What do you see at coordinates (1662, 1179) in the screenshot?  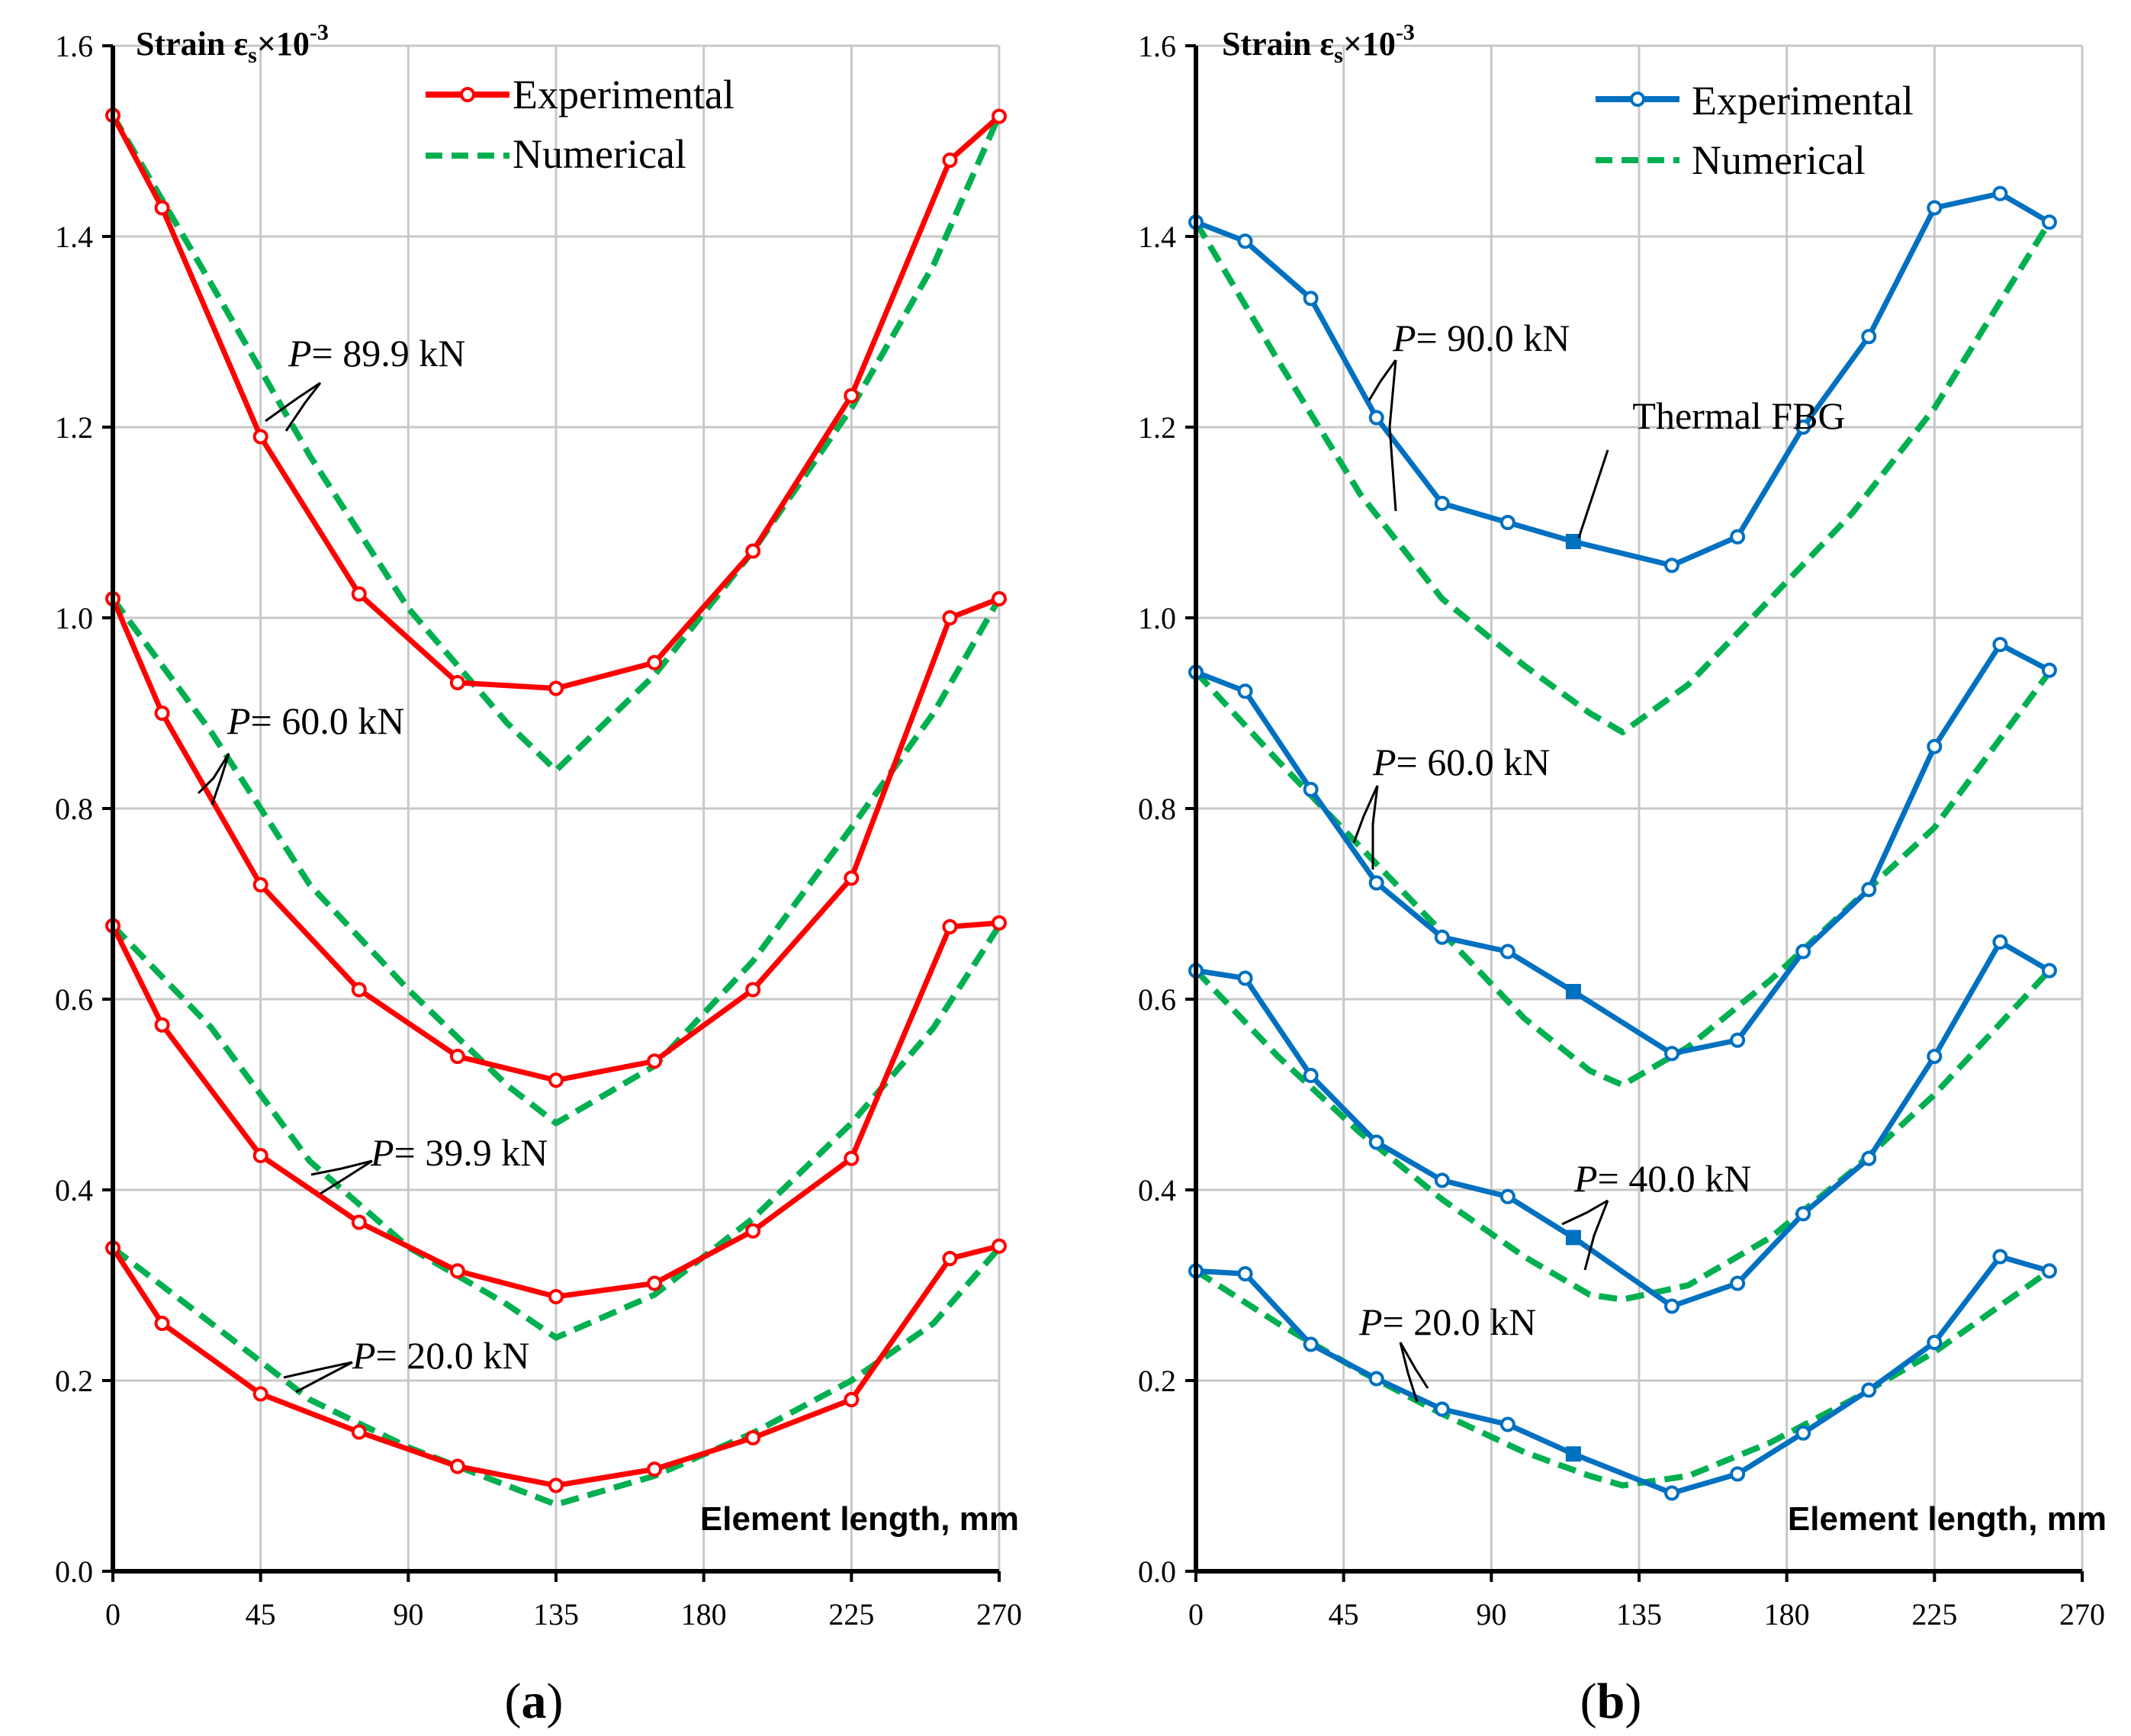 I see `annotation-b-40-0: P= 40.0 kN` at bounding box center [1662, 1179].